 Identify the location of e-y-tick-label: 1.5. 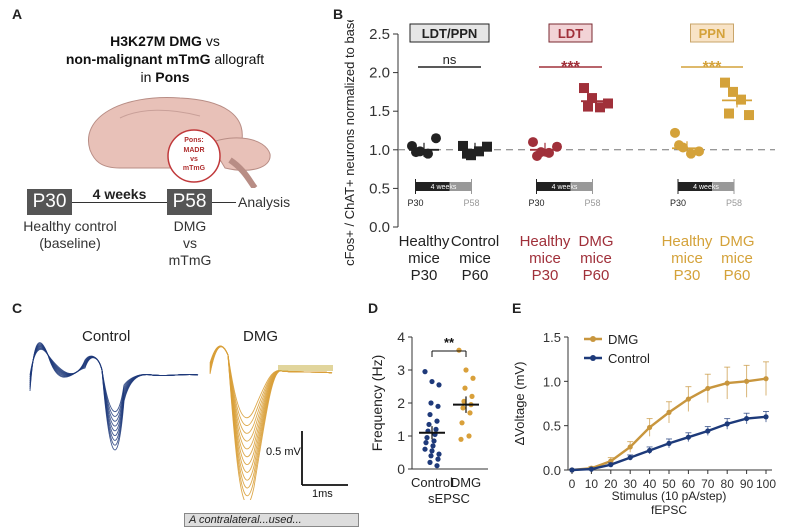
(552, 337).